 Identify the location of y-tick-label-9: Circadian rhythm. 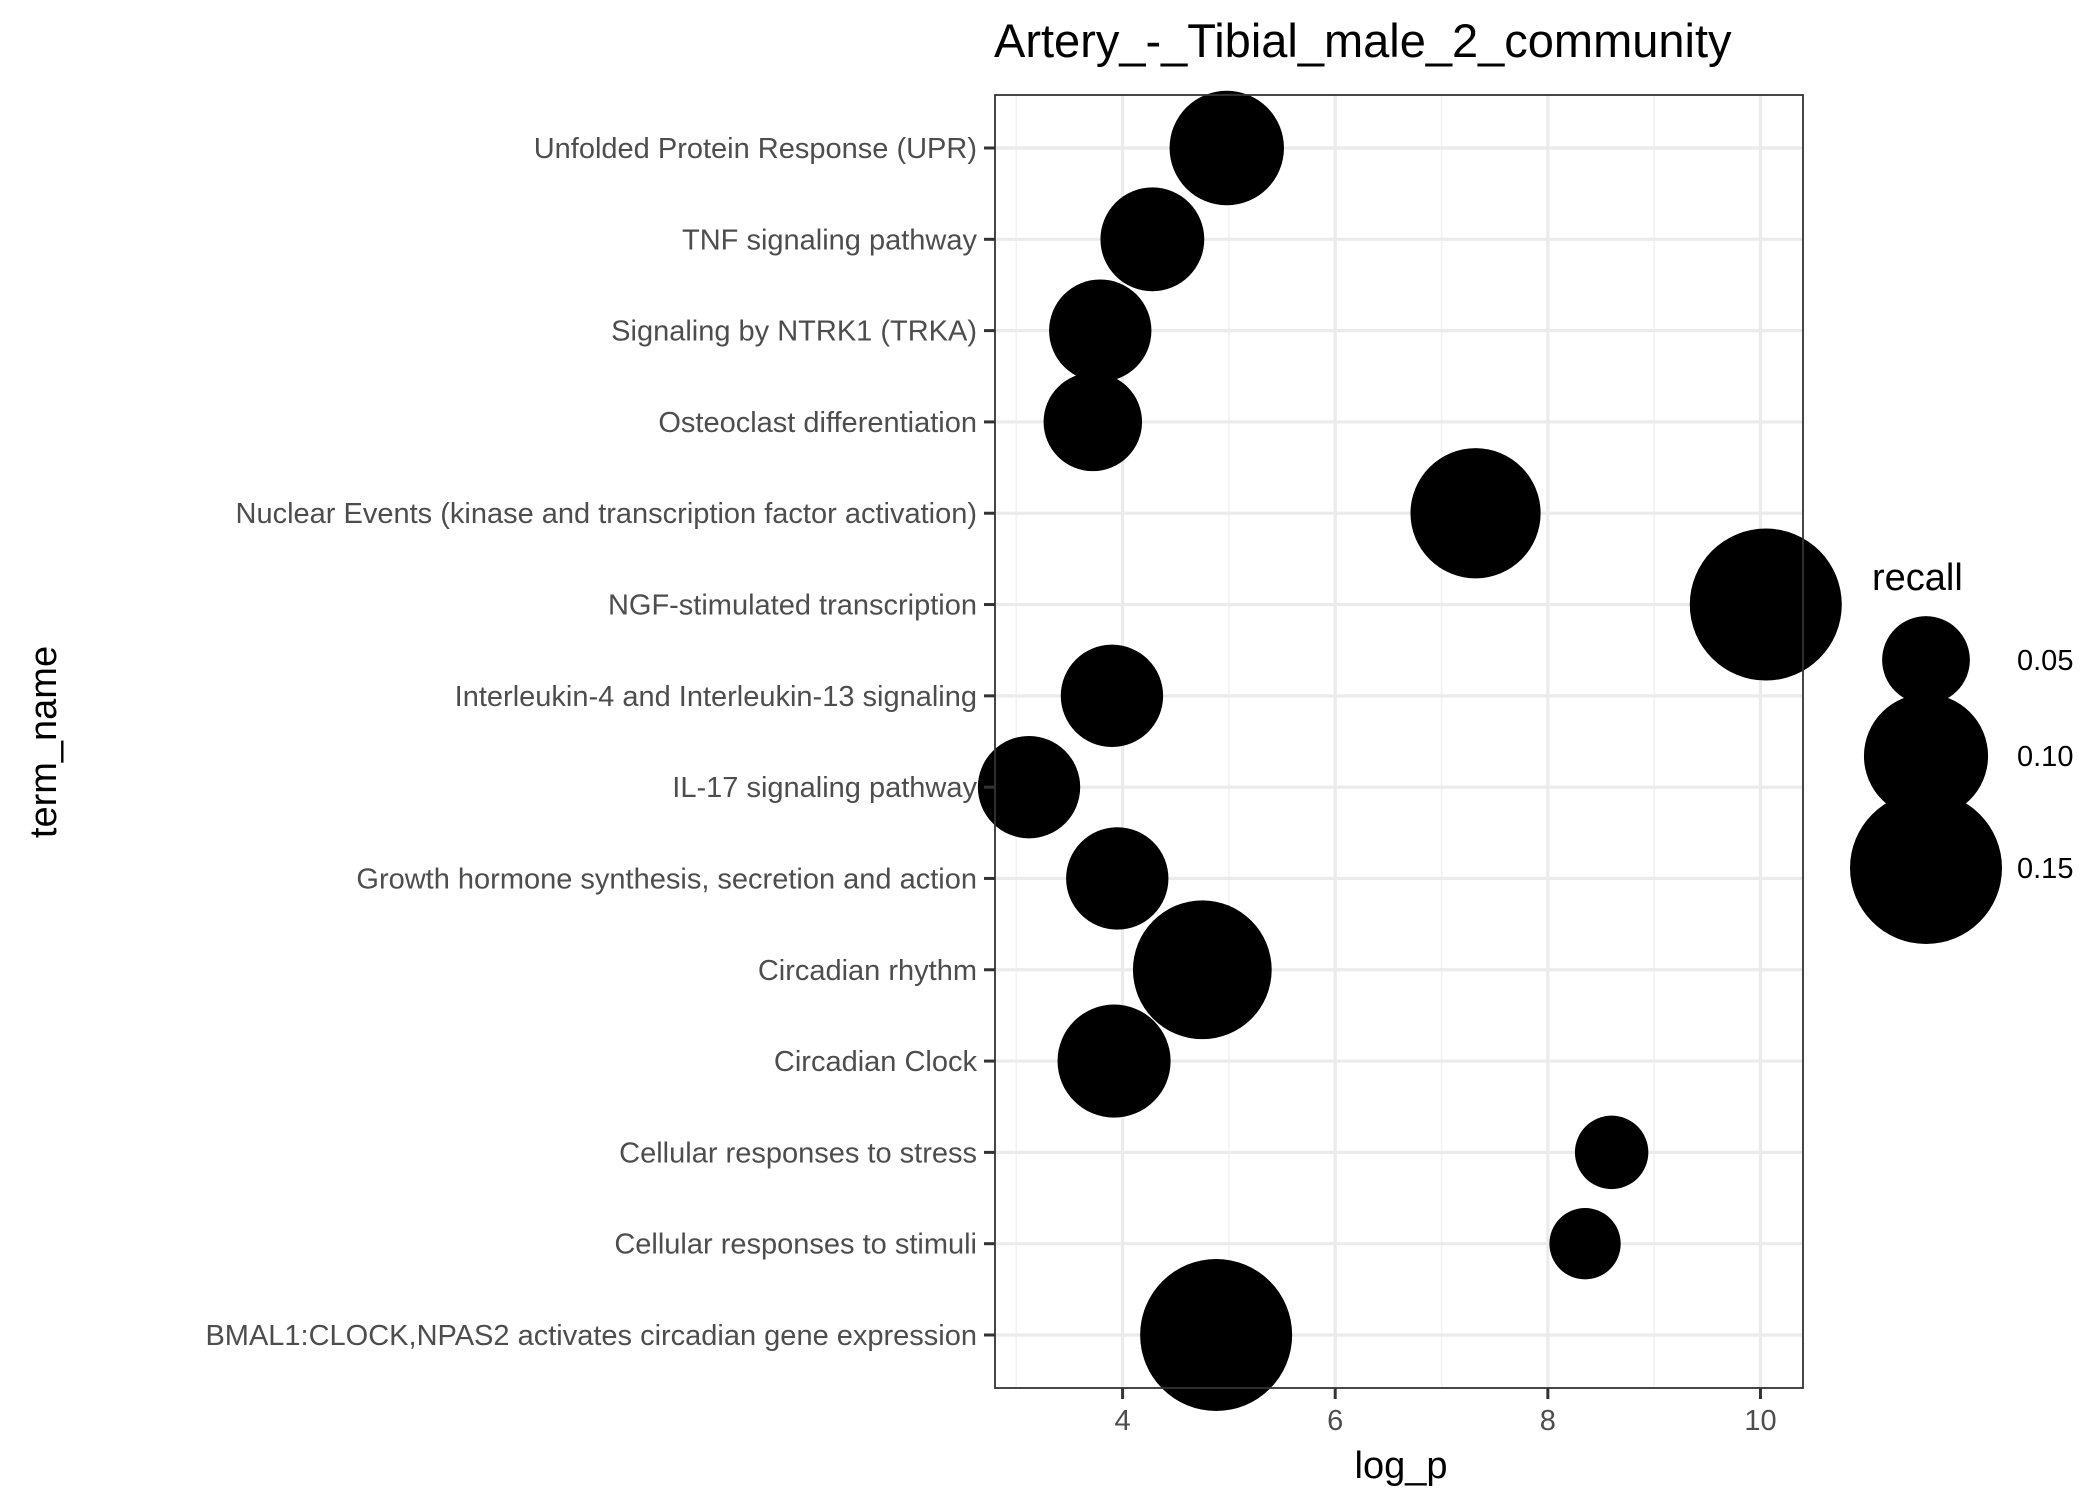
(867, 971).